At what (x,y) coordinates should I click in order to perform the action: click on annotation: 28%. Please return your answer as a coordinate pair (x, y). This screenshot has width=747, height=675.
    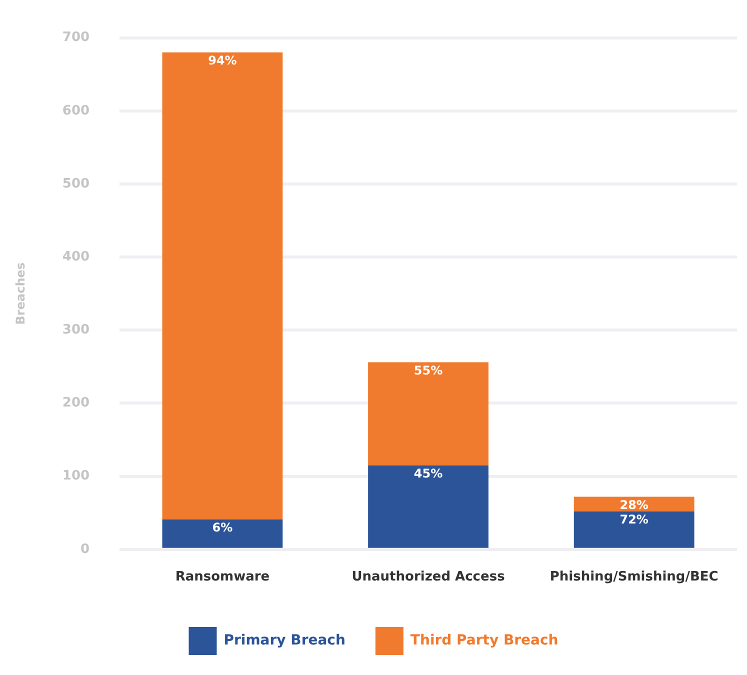
    Looking at the image, I should click on (634, 505).